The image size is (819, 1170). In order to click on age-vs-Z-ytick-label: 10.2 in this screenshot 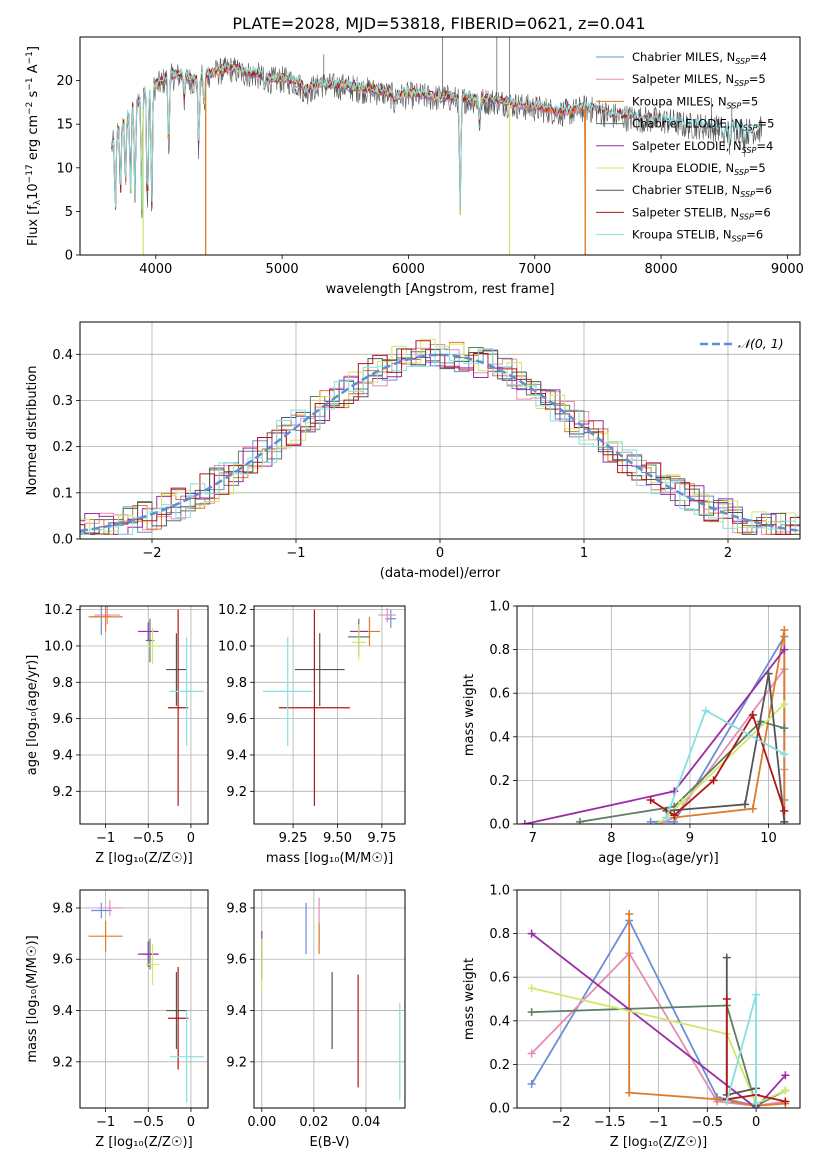, I will do `click(58, 610)`.